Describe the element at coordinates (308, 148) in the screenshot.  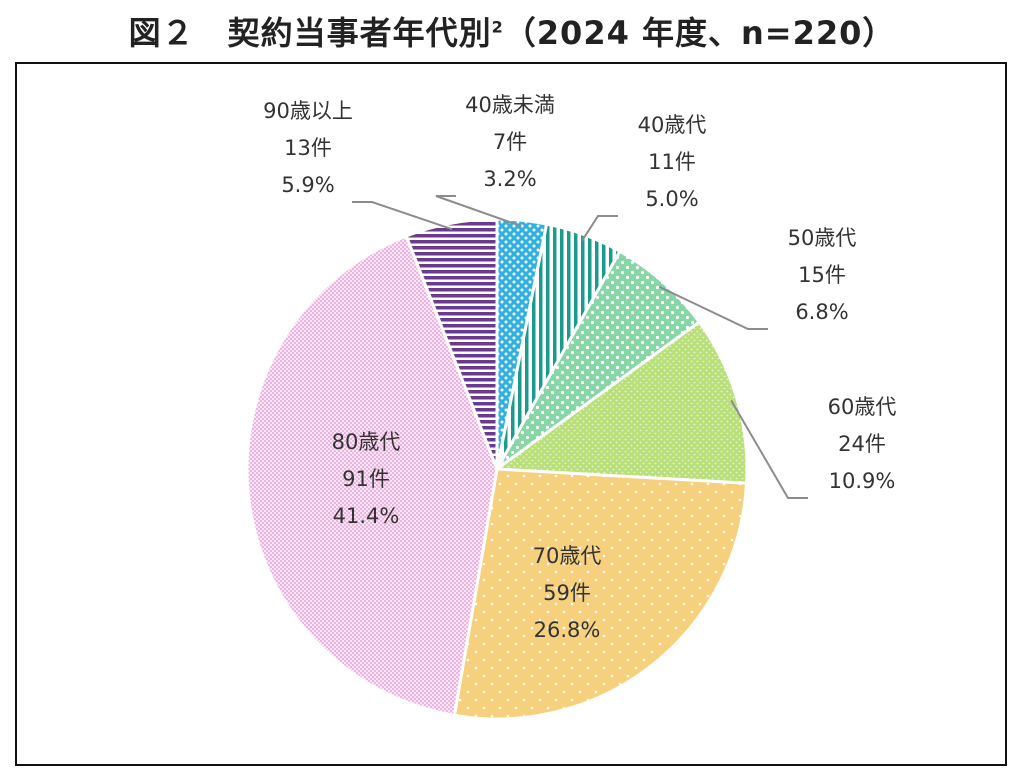
I see `count-label-7: 13件` at that location.